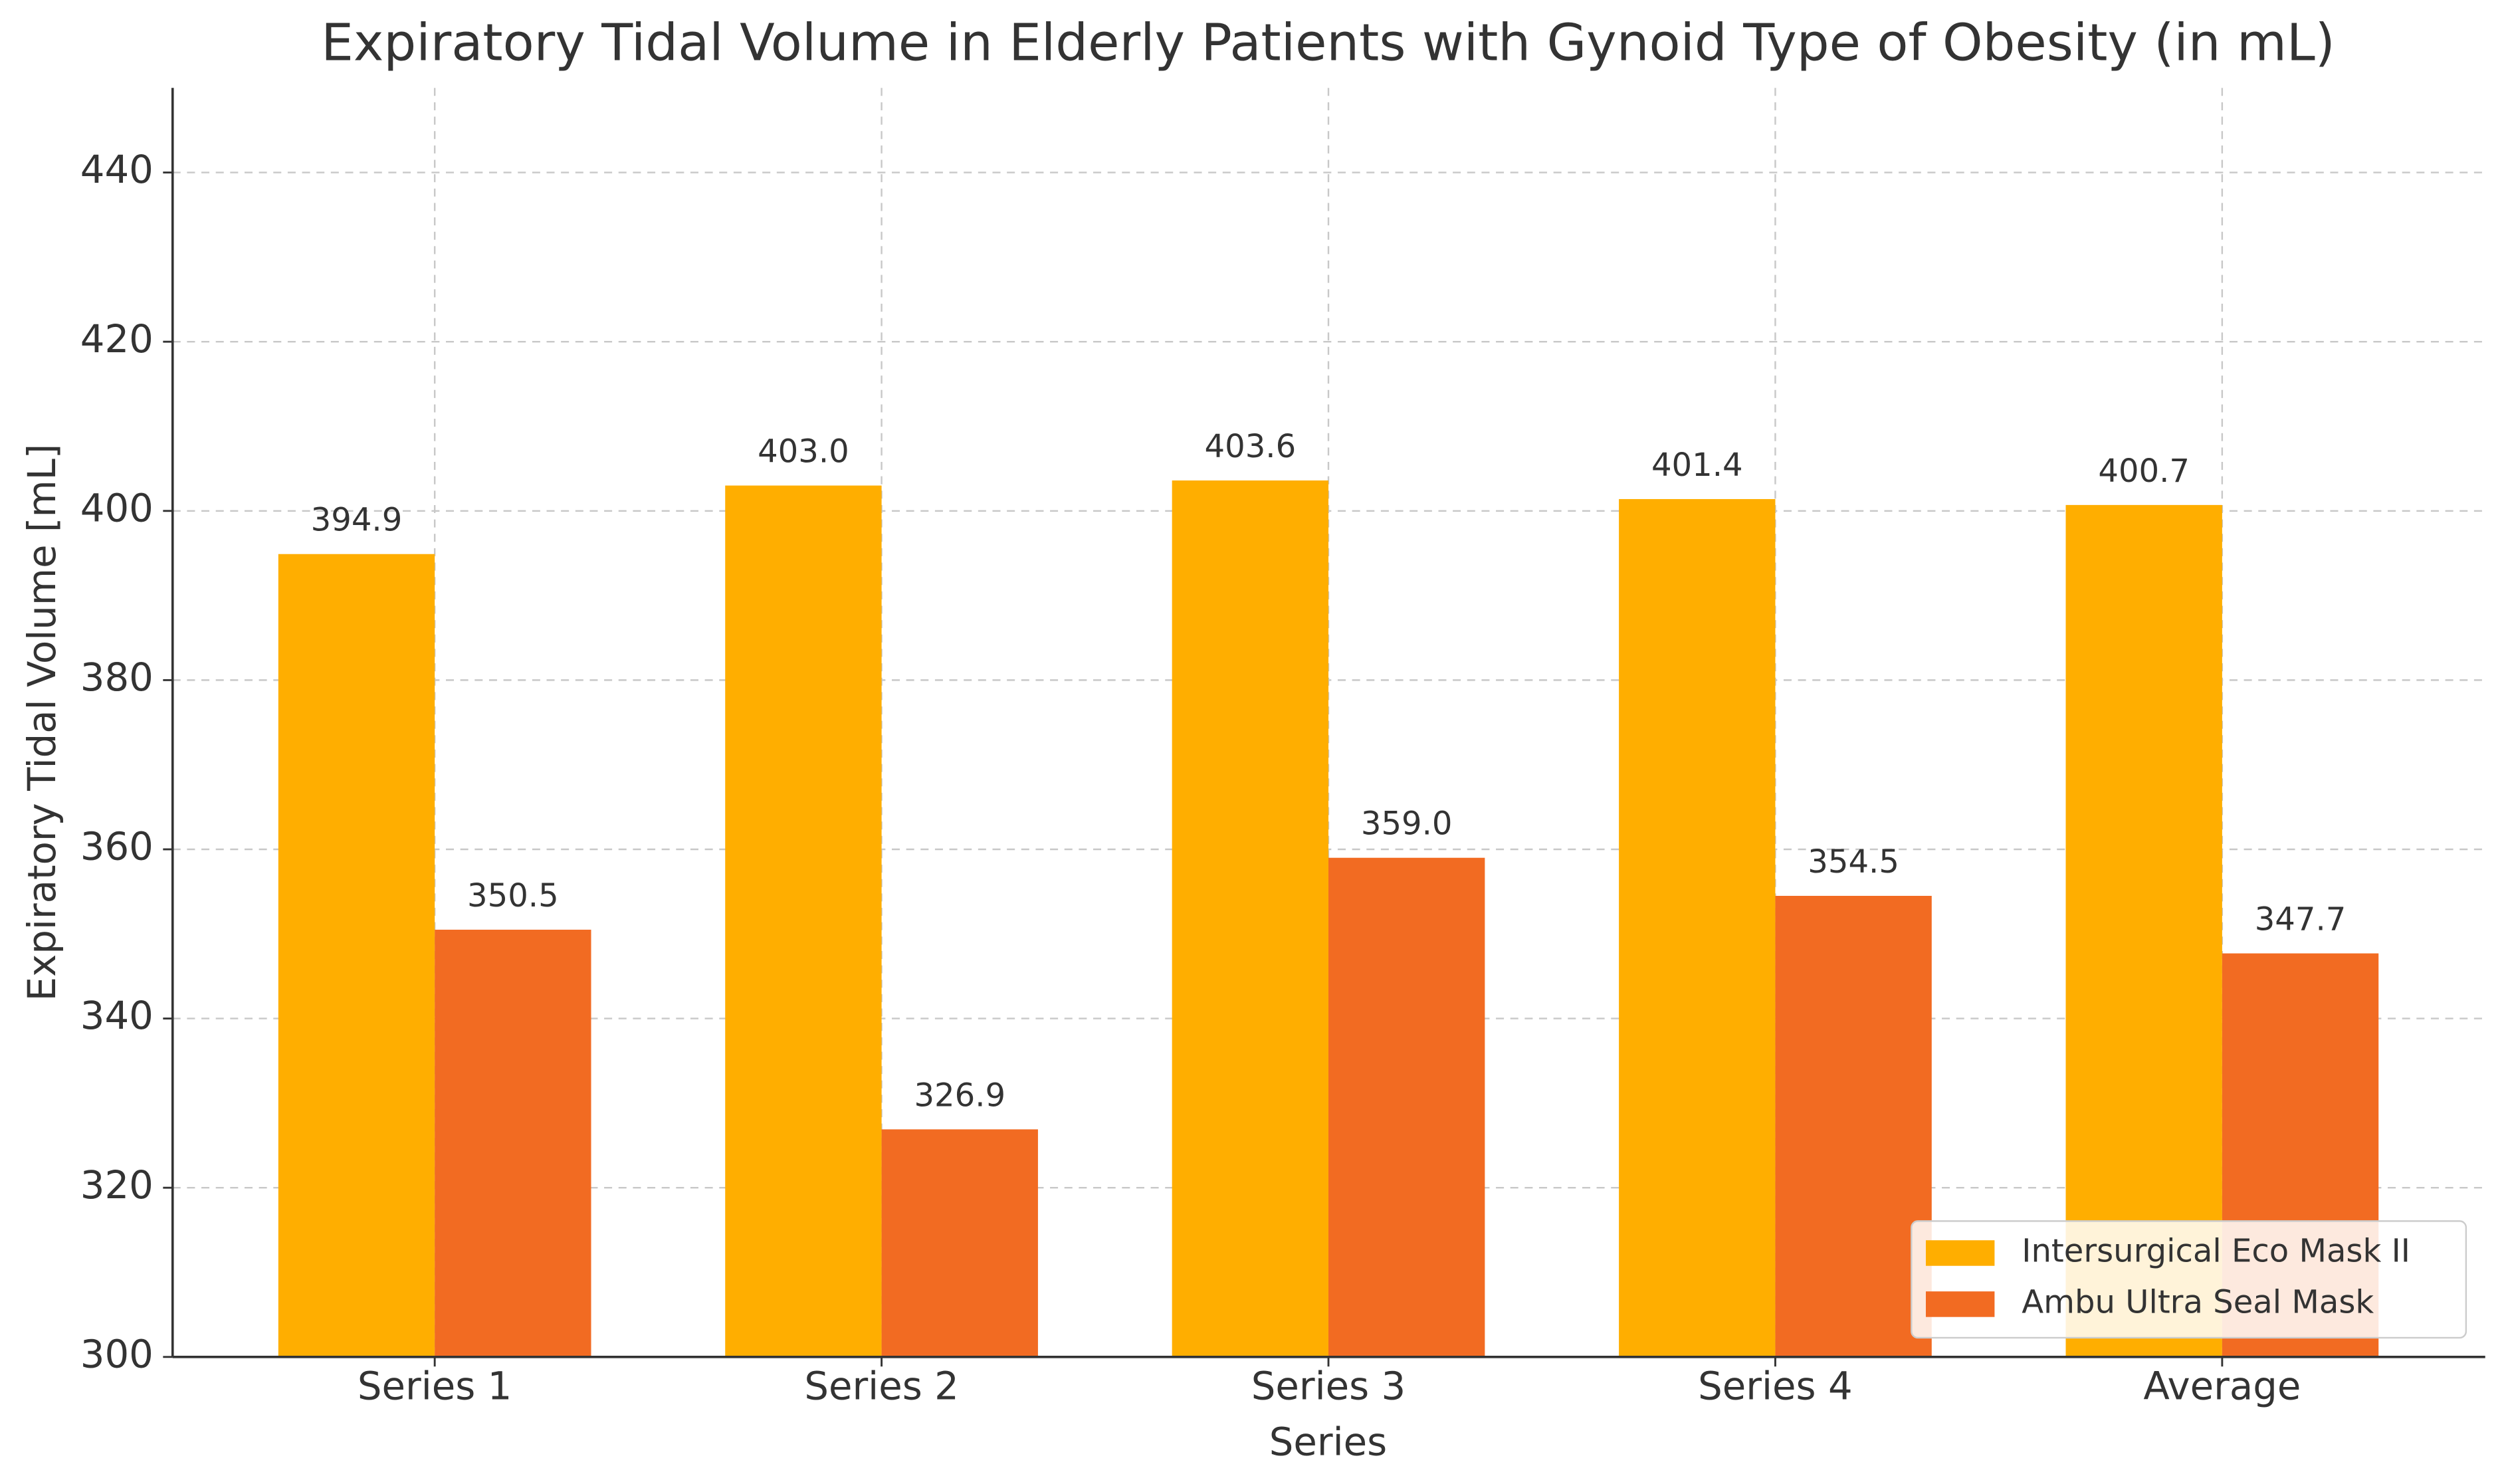 This screenshot has width=2506, height=1484. What do you see at coordinates (881, 1386) in the screenshot?
I see `x-tick-label: Series 2` at bounding box center [881, 1386].